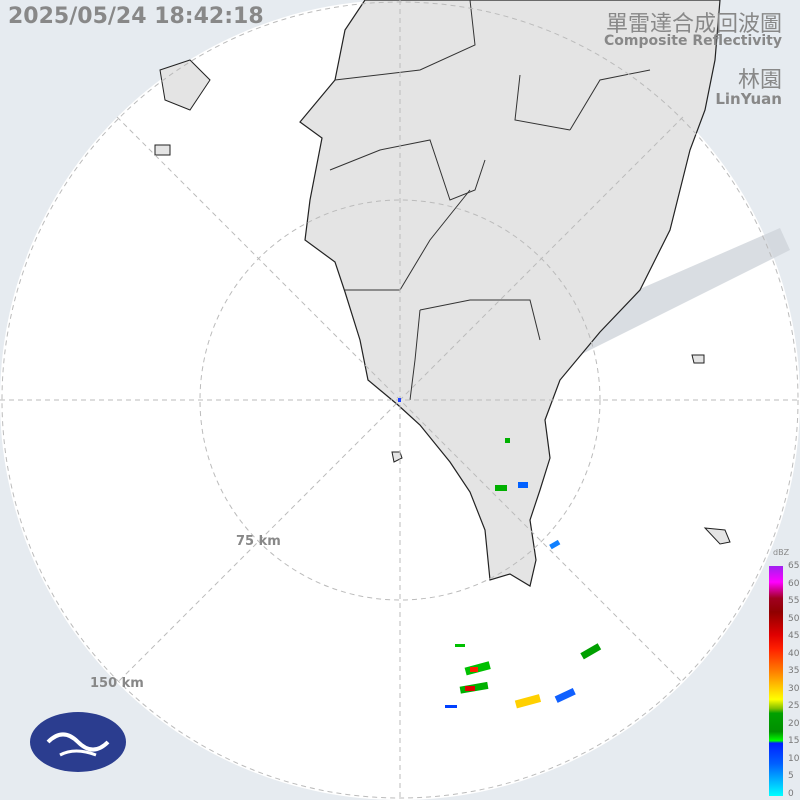 The width and height of the screenshot is (800, 800). Describe the element at coordinates (693, 24) in the screenshot. I see `title-zh: 單雷達合成回波圖` at that location.